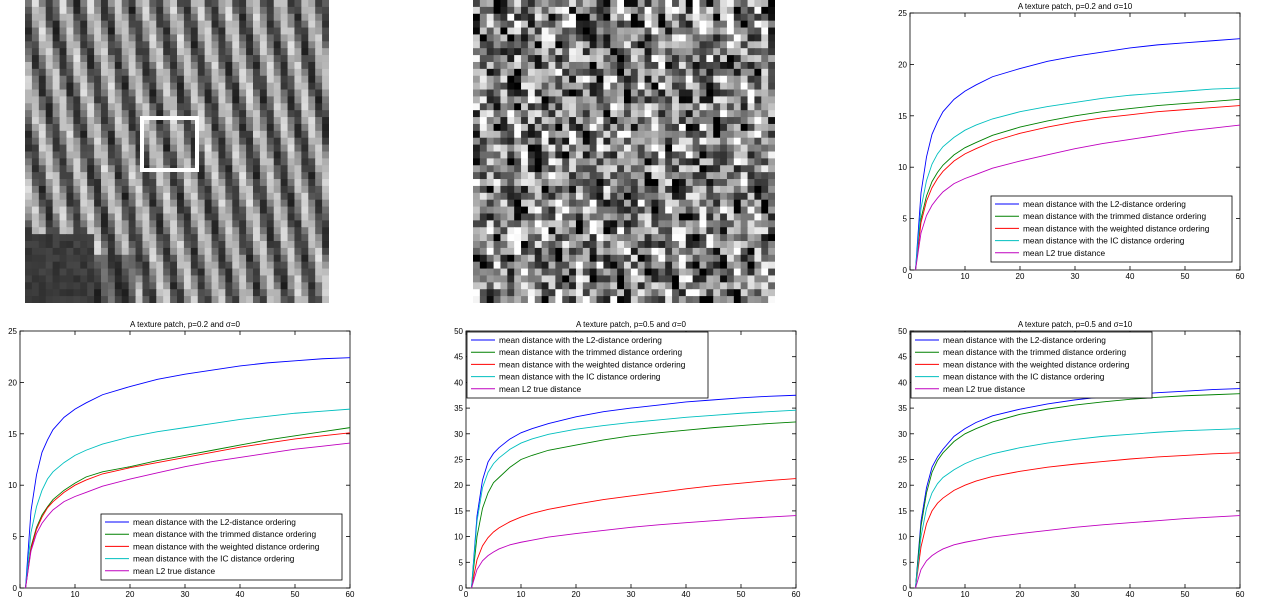 This screenshot has width=1266, height=609. I want to click on chart-title: A texture patch, p=0.5 and σ=0, so click(631, 324).